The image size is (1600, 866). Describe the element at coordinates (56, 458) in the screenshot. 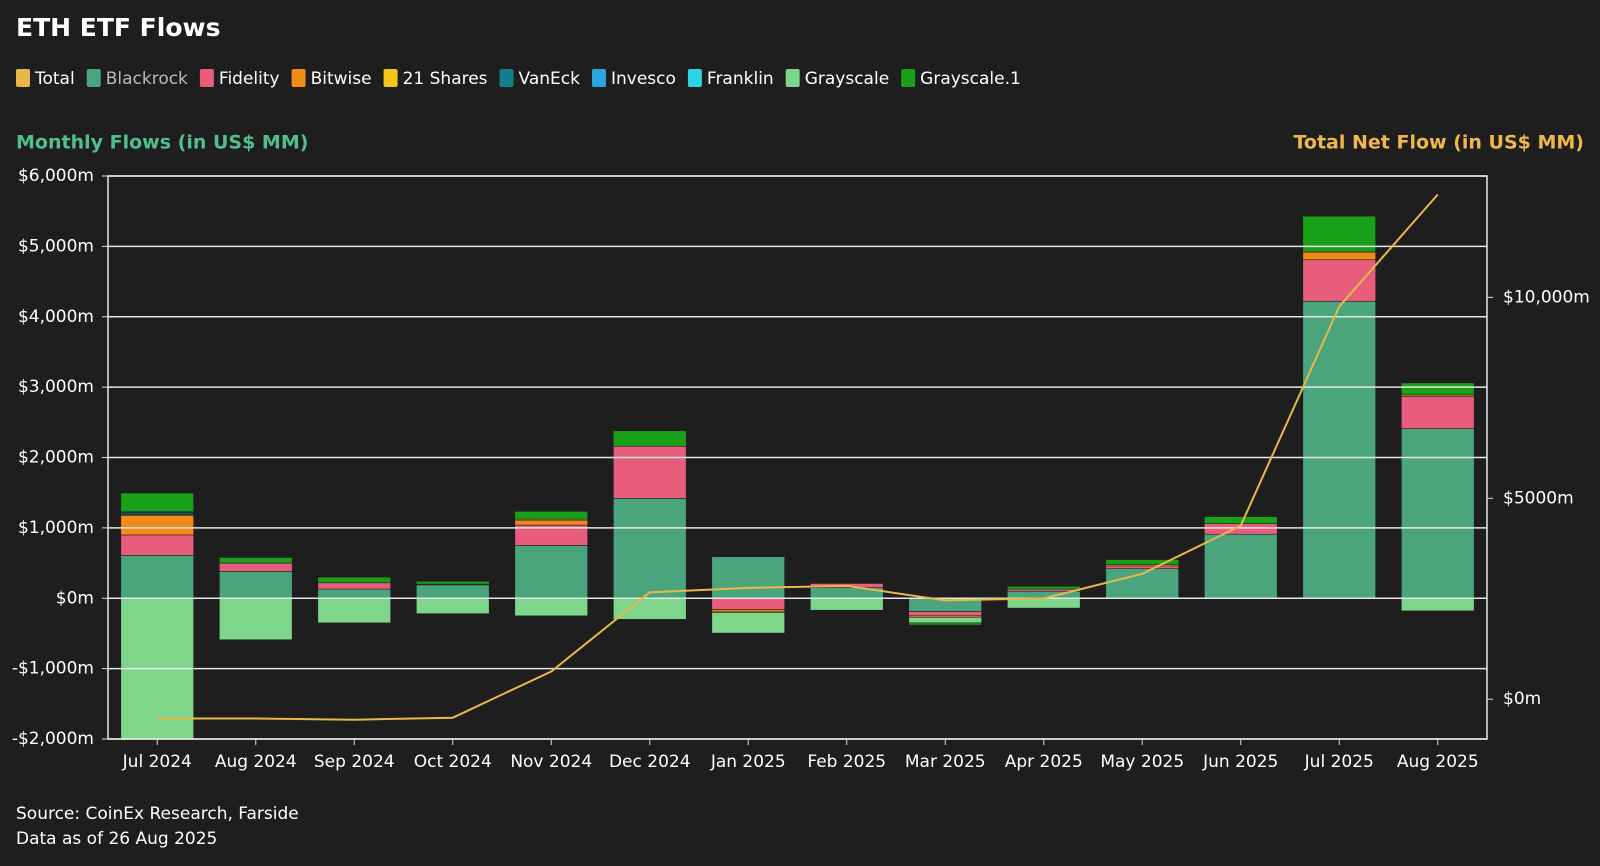

I see `y-tick-label: $2,000m` at that location.